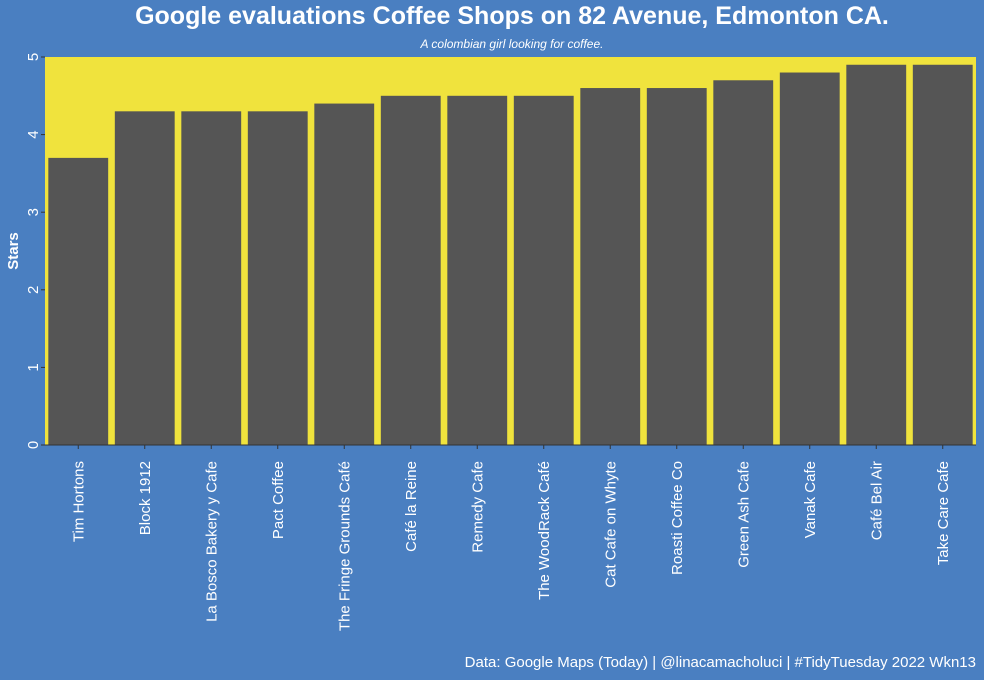 The width and height of the screenshot is (984, 680). What do you see at coordinates (743, 514) in the screenshot?
I see `x-tick-label: Green Ash Cafe` at bounding box center [743, 514].